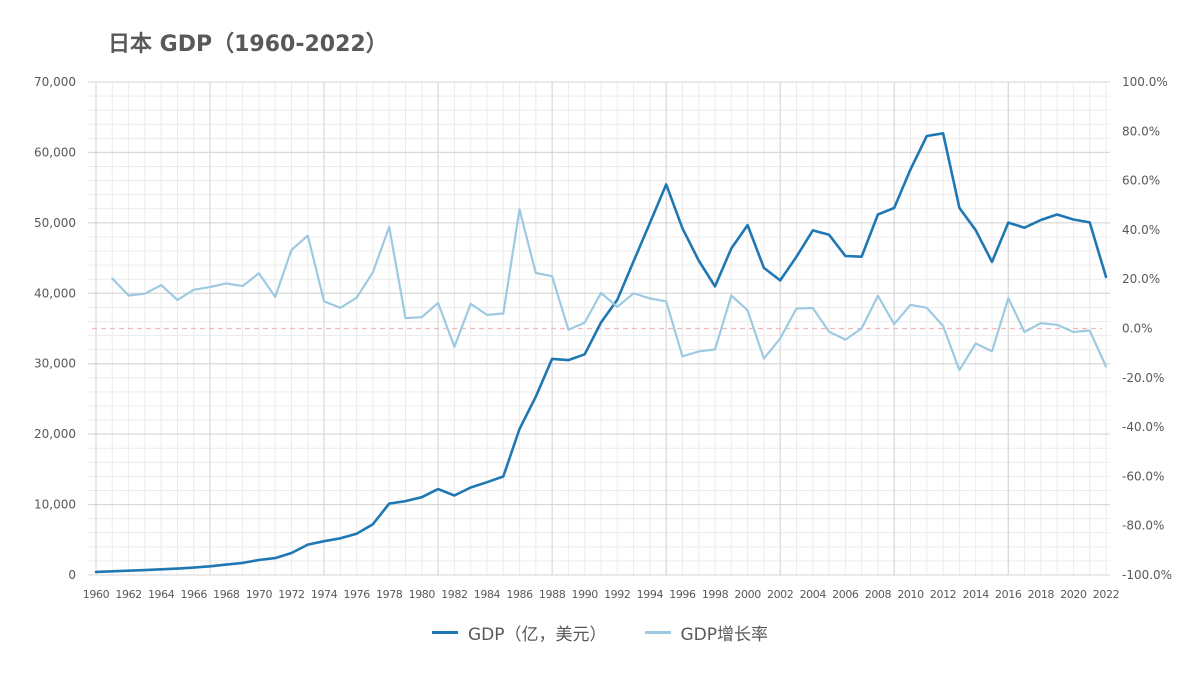 The width and height of the screenshot is (1200, 675). Describe the element at coordinates (55, 223) in the screenshot. I see `y-left-tick-label: 50,000` at that location.